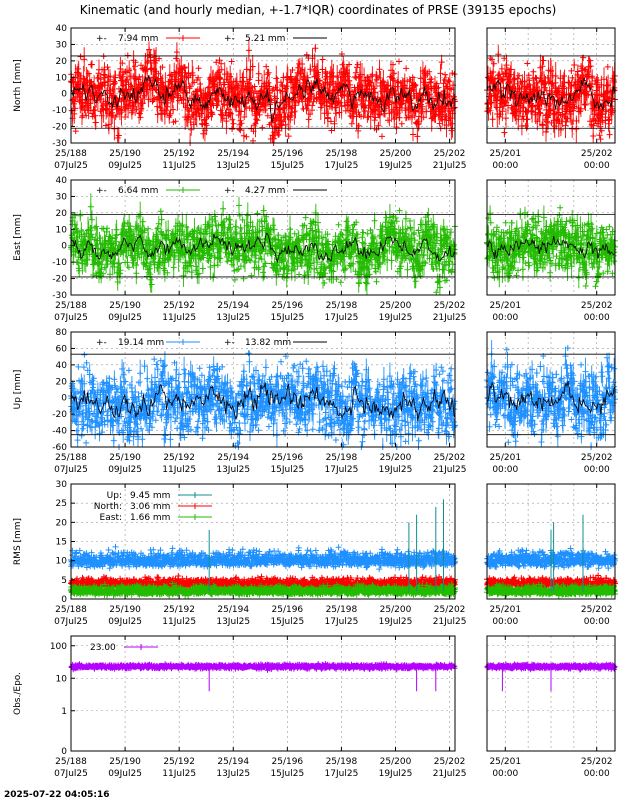 This screenshot has height=800, width=640. What do you see at coordinates (233, 306) in the screenshot?
I see `east-main-xtick-label: 25/194` at bounding box center [233, 306].